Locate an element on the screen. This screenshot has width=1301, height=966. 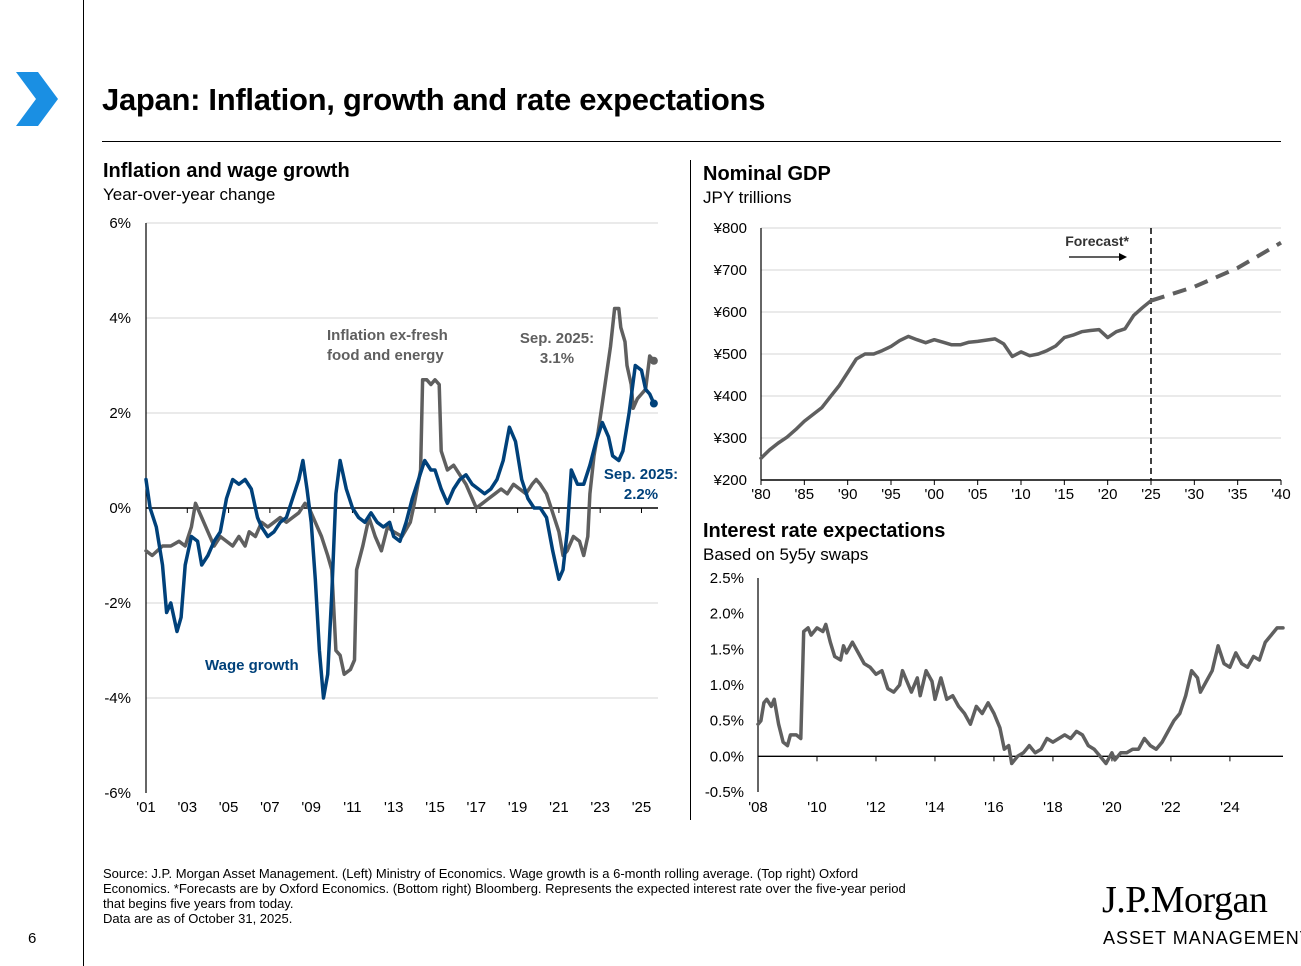
gdp-x-tick-label: '95 is located at coordinates (891, 494).